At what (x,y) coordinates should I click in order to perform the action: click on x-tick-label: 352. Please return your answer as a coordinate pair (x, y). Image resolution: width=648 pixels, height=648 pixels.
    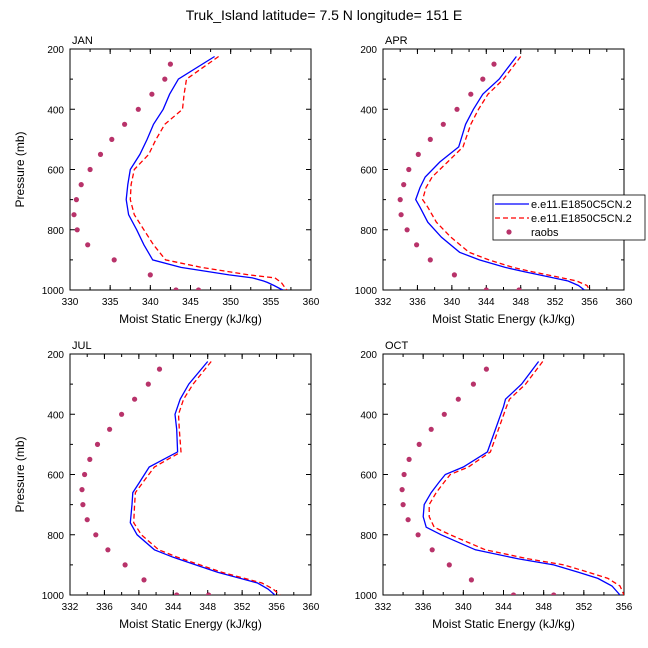
    Looking at the image, I should click on (555, 302).